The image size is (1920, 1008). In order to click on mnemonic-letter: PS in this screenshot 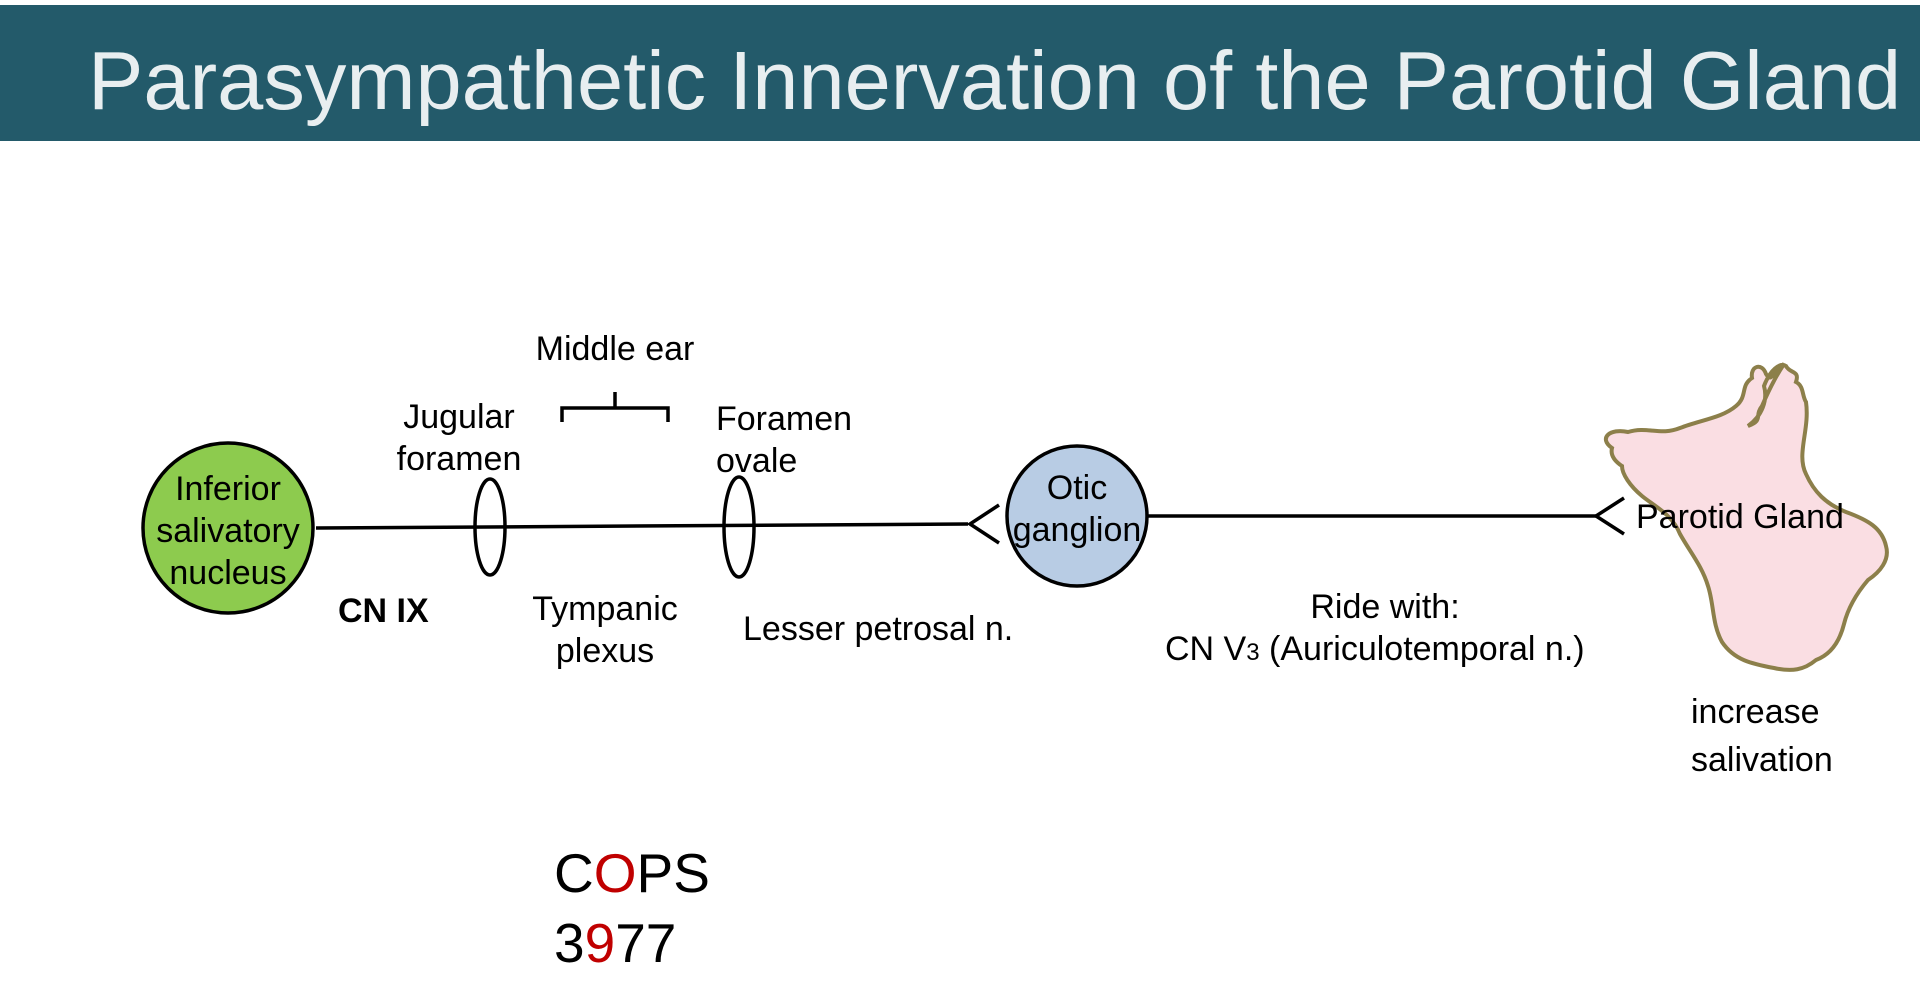, I will do `click(673, 873)`.